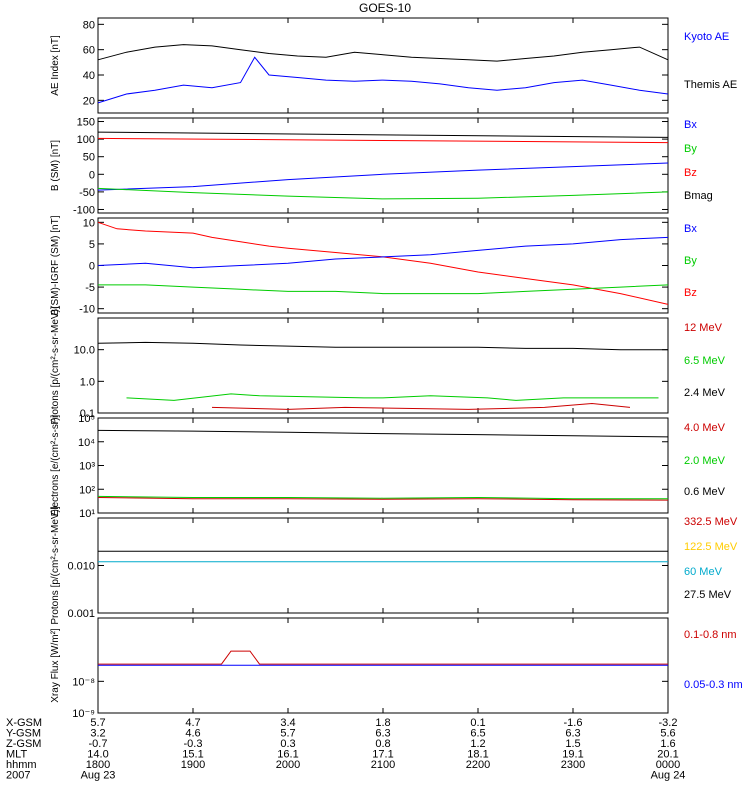 This screenshot has height=800, width=750. Describe the element at coordinates (86, 140) in the screenshot. I see `y-tick-label: 100` at that location.